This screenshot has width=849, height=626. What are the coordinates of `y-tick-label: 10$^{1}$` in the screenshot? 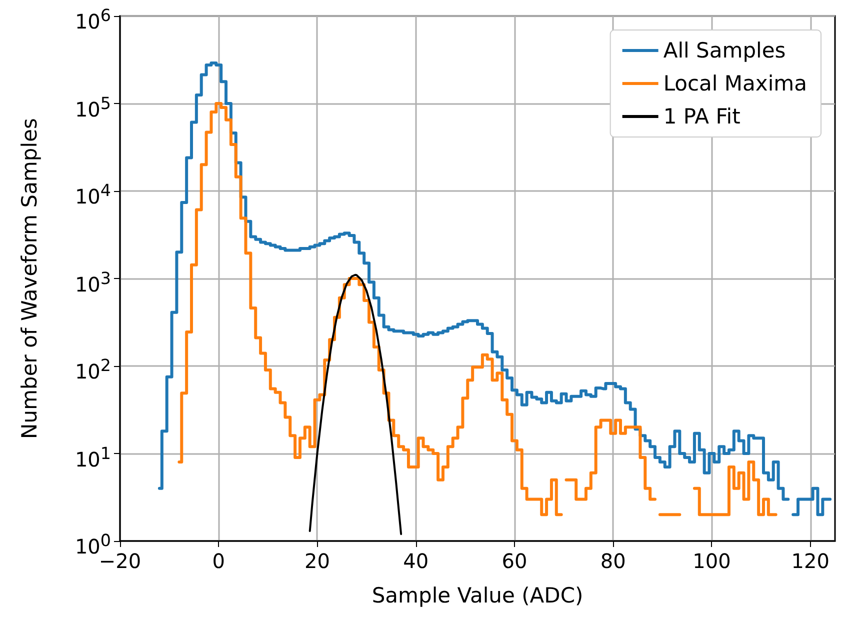 It's located at (92, 457).